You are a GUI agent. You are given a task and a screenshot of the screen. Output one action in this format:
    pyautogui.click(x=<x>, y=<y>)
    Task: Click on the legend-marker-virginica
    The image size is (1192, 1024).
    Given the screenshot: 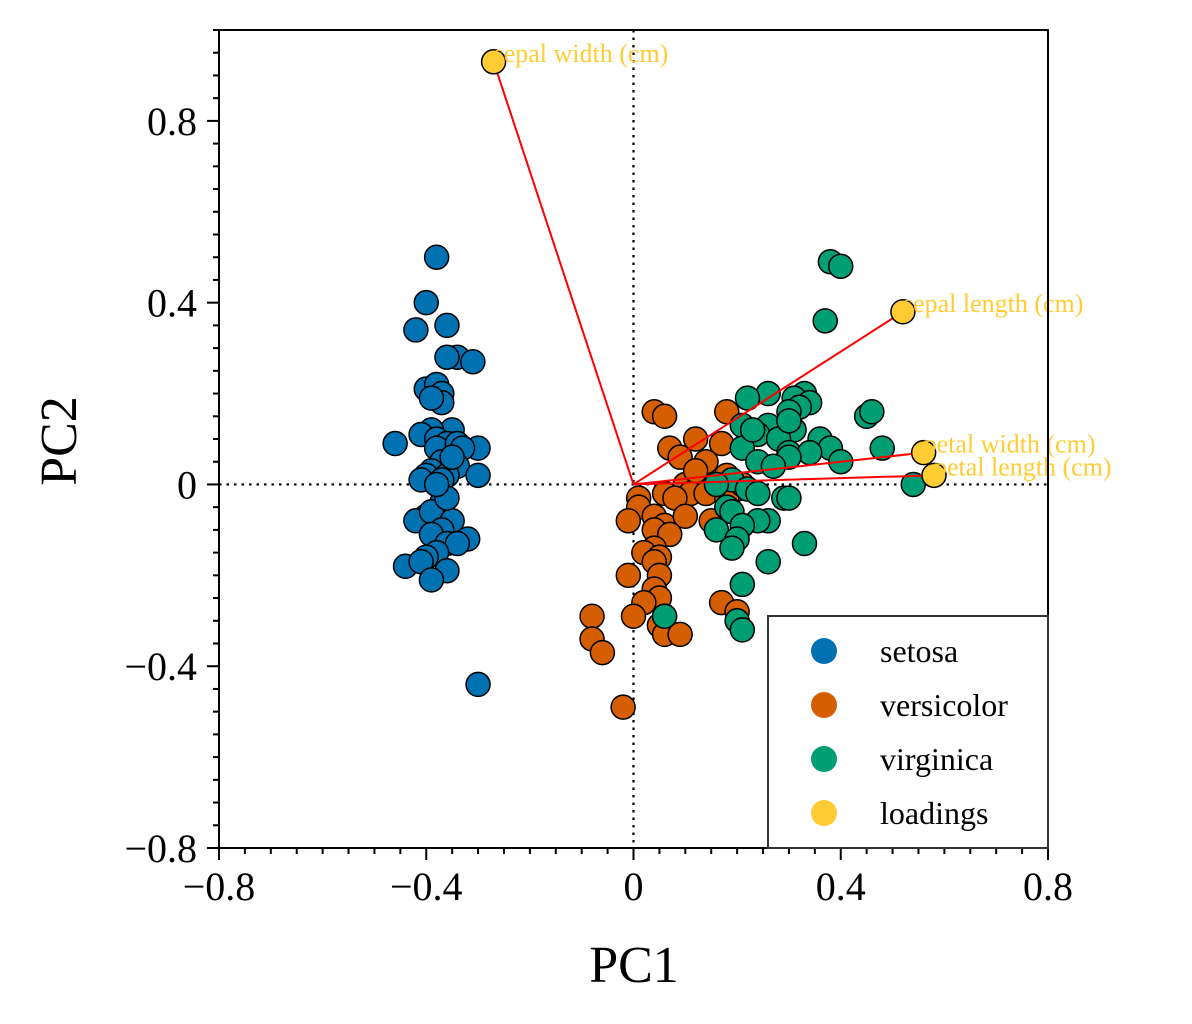 What is the action you would take?
    pyautogui.click(x=824, y=759)
    